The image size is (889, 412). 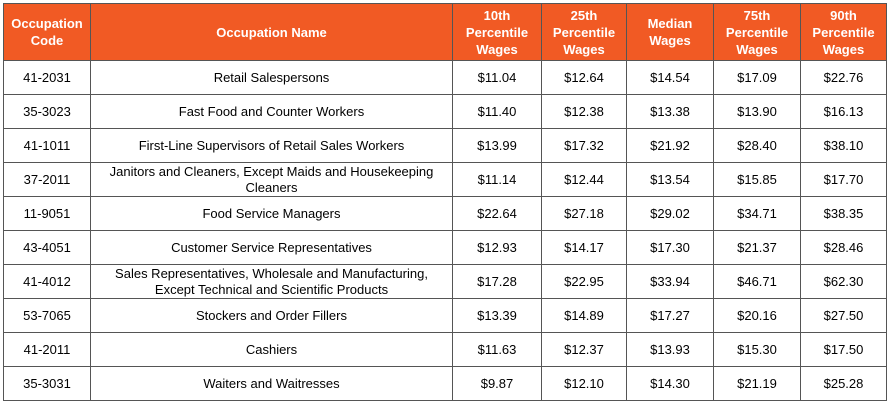 What do you see at coordinates (584, 349) in the screenshot?
I see `wage-cell: $12.37` at bounding box center [584, 349].